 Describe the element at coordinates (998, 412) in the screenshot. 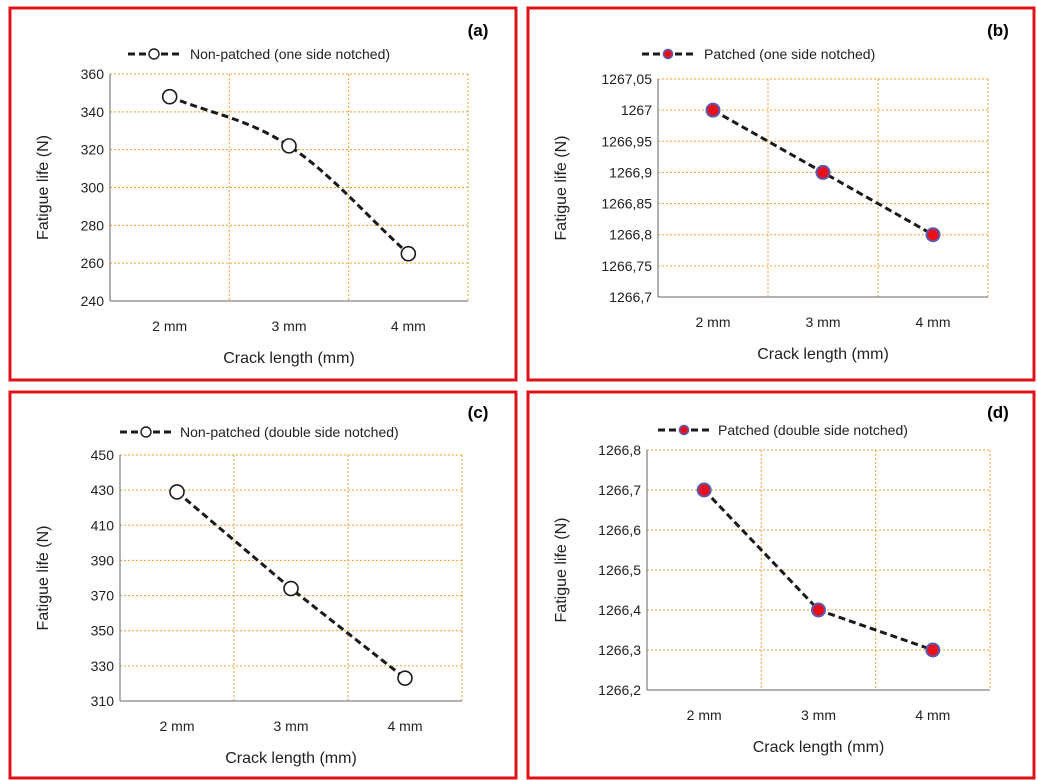

I see `panel-label: (d)` at that location.